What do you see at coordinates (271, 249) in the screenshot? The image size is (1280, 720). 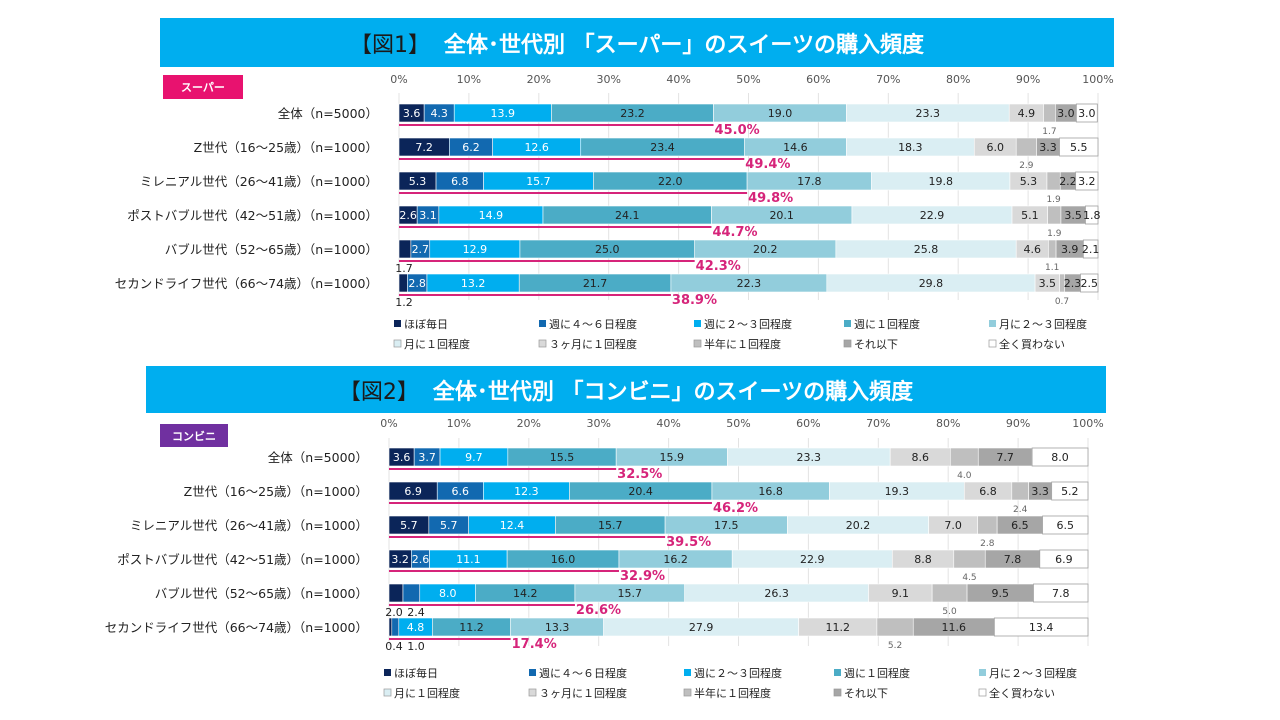 I see `category-label: バブル世代（52～65歳）（n=1000）` at bounding box center [271, 249].